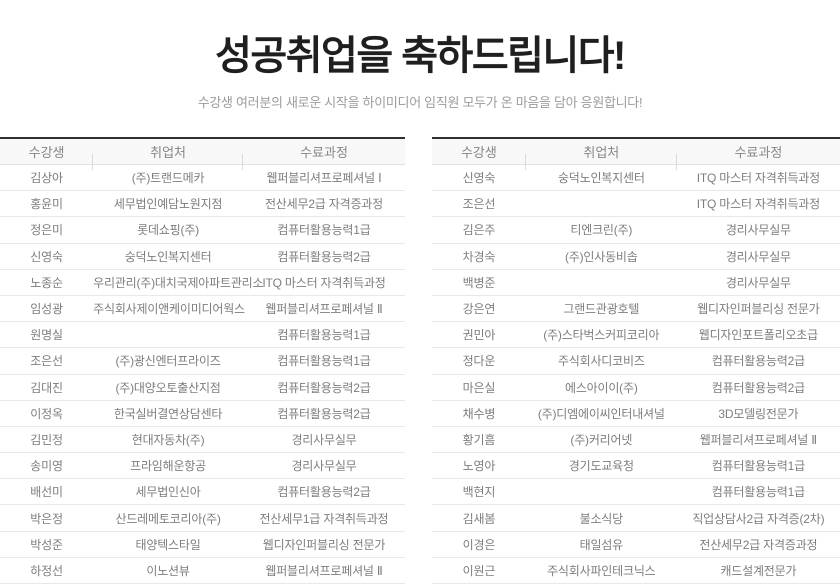 This screenshot has height=584, width=840. I want to click on employer-cell: 티엔크린(주), so click(601, 230).